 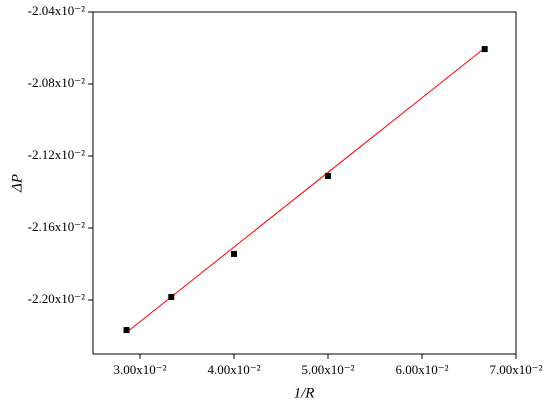 What do you see at coordinates (515, 369) in the screenshot?
I see `x-tick-label: 7.00x10⁻²` at bounding box center [515, 369].